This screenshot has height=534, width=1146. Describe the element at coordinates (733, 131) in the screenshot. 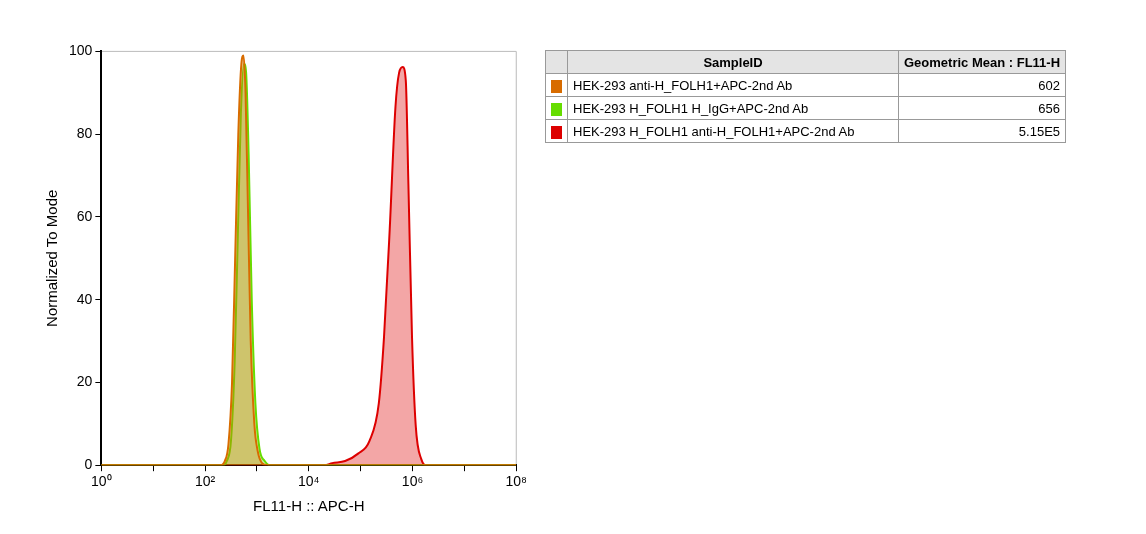

I see `legend-label: HEK-293 H_FOLH1 anti-H_FOLH1+APC-2nd Ab` at that location.